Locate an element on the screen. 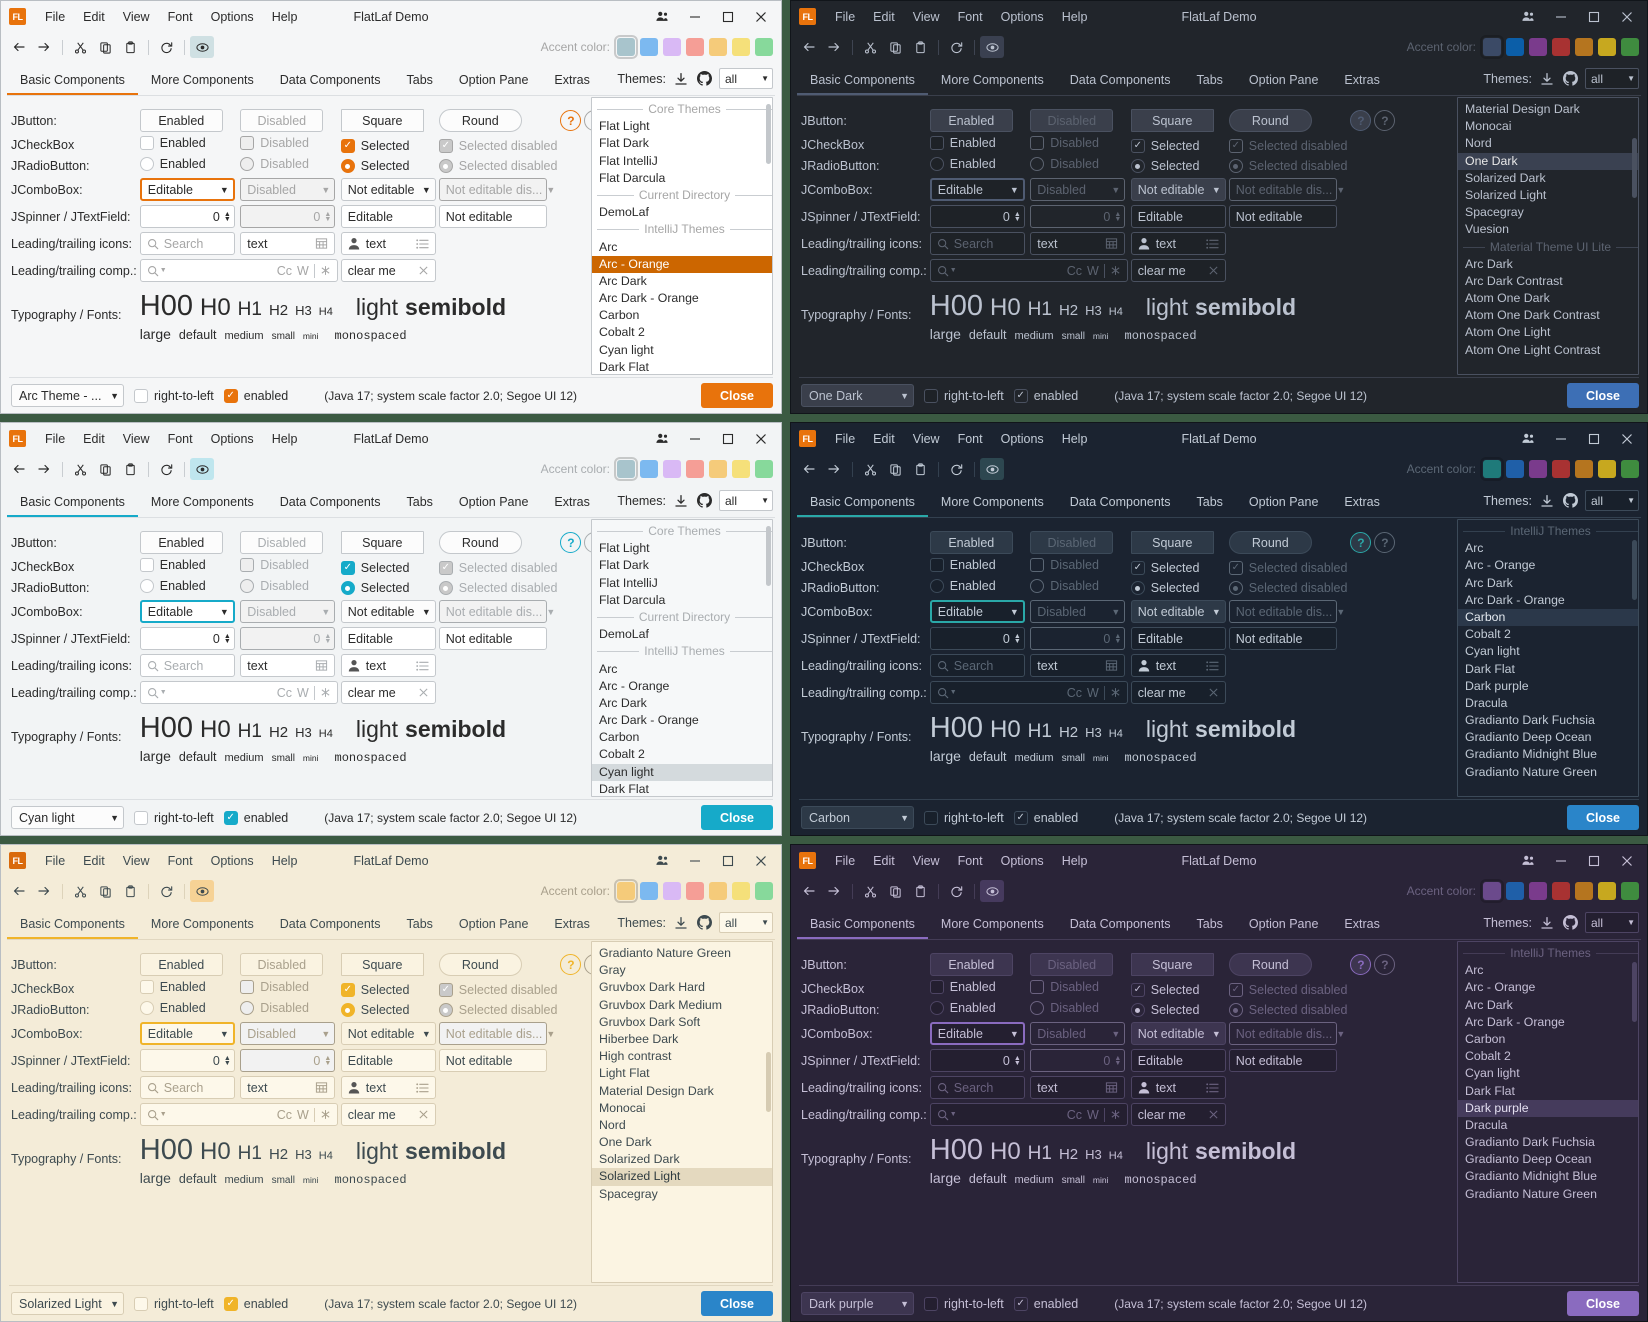 Image resolution: width=1648 pixels, height=1322 pixels. theme-list-item: Dracula is located at coordinates (1486, 702).